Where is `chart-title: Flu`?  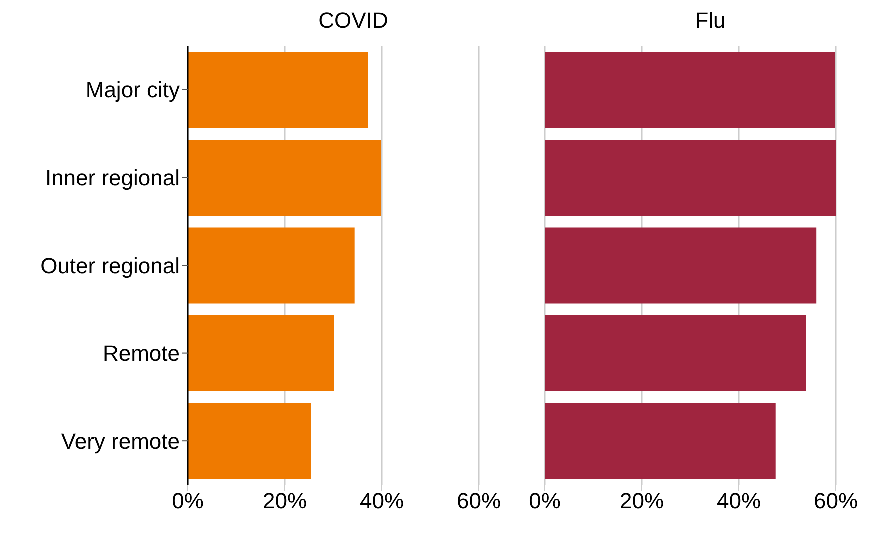
chart-title: Flu is located at coordinates (710, 21).